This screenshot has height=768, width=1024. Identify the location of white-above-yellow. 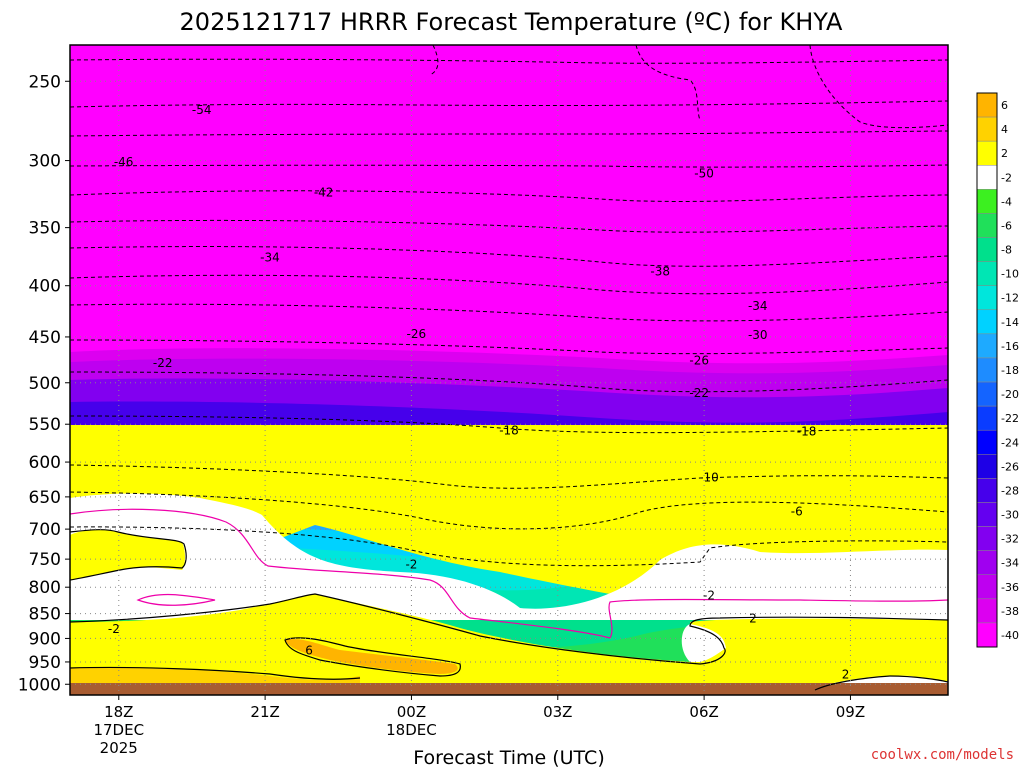
(509, 556).